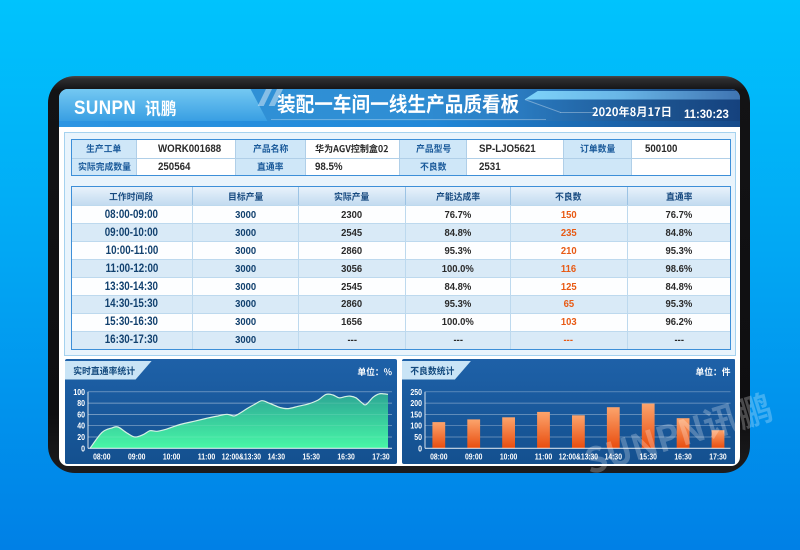 The image size is (800, 550). What do you see at coordinates (416, 403) in the screenshot?
I see `svg-text: 200` at bounding box center [416, 403].